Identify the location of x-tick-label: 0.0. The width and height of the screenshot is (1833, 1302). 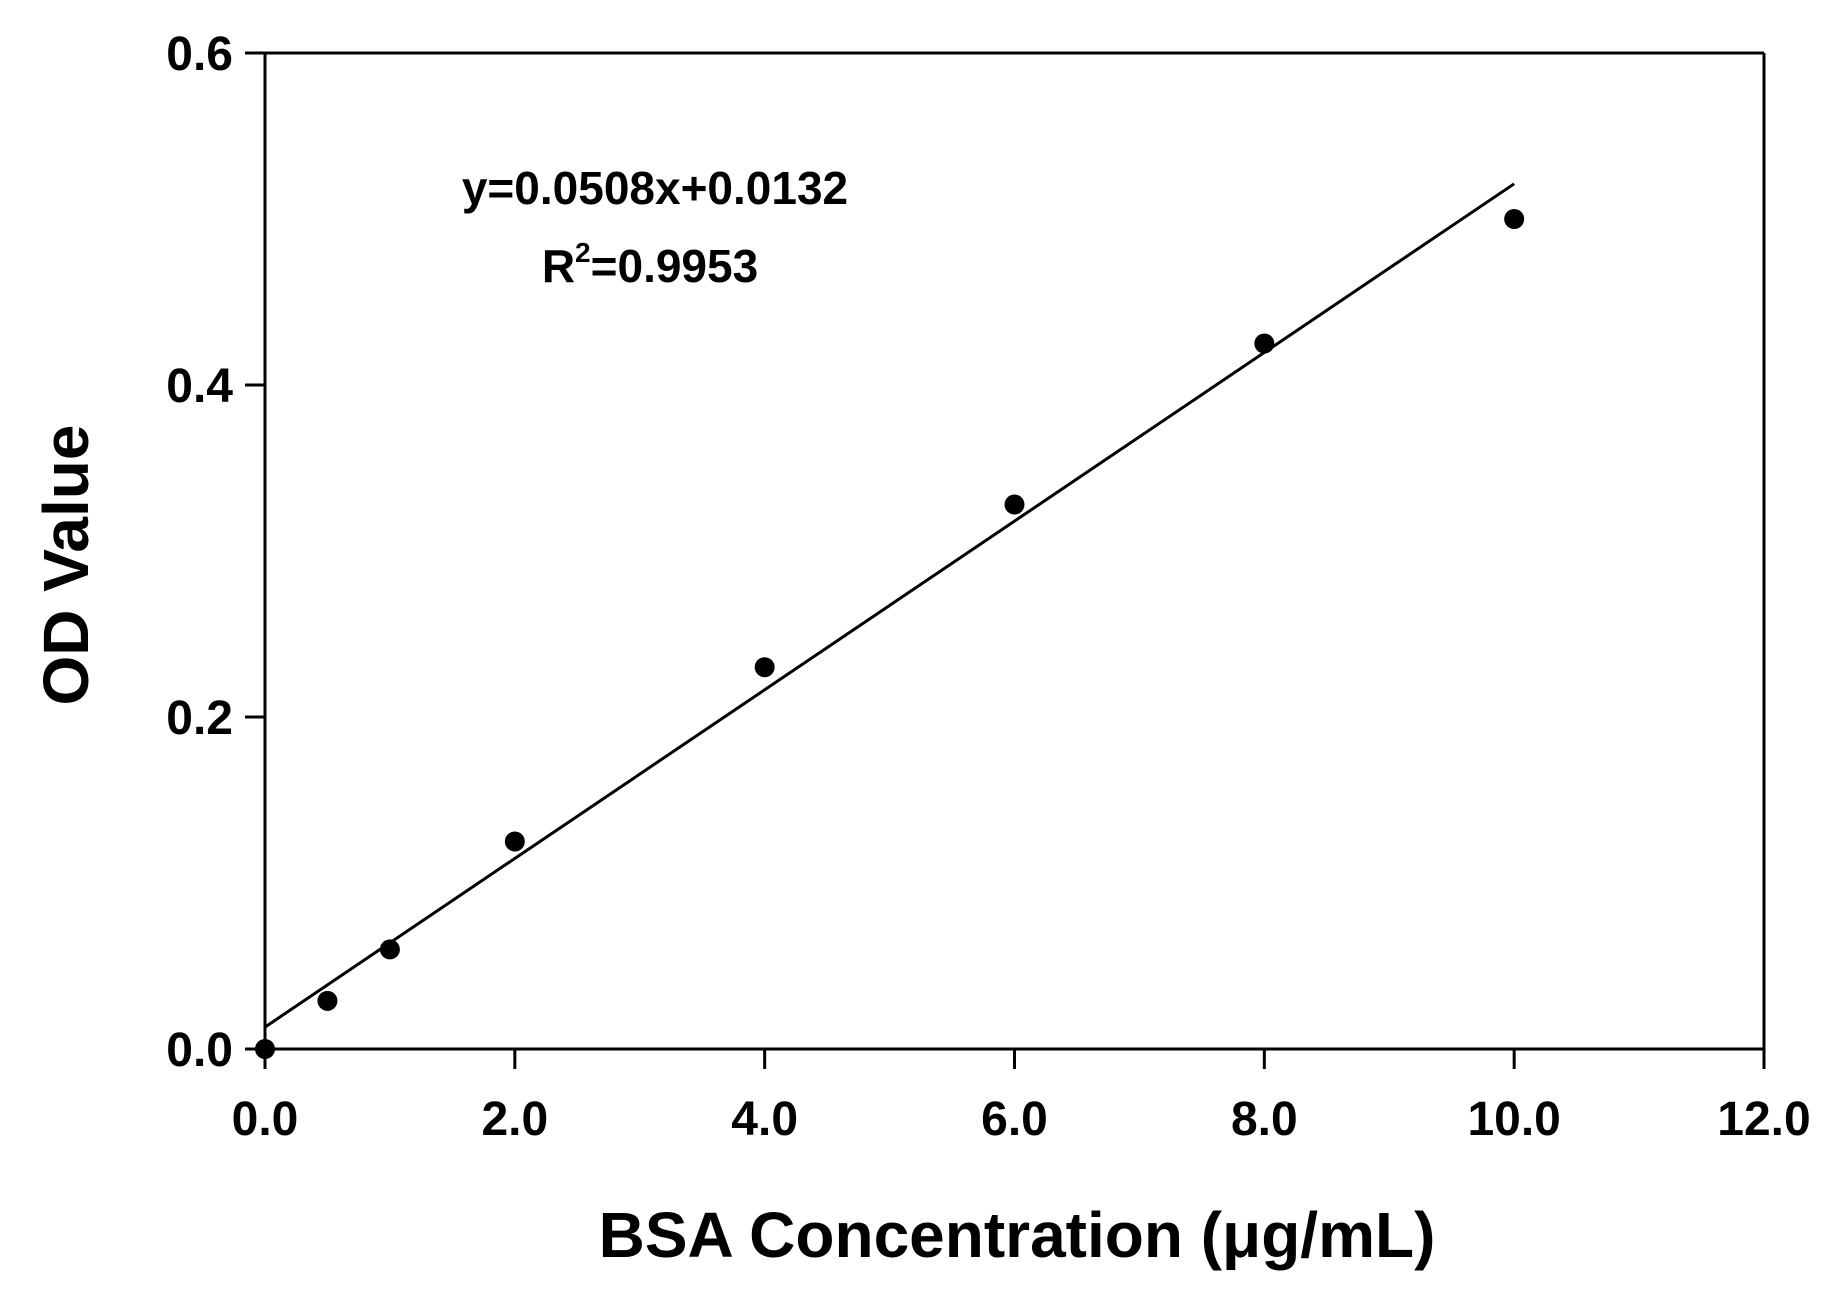
(265, 1119).